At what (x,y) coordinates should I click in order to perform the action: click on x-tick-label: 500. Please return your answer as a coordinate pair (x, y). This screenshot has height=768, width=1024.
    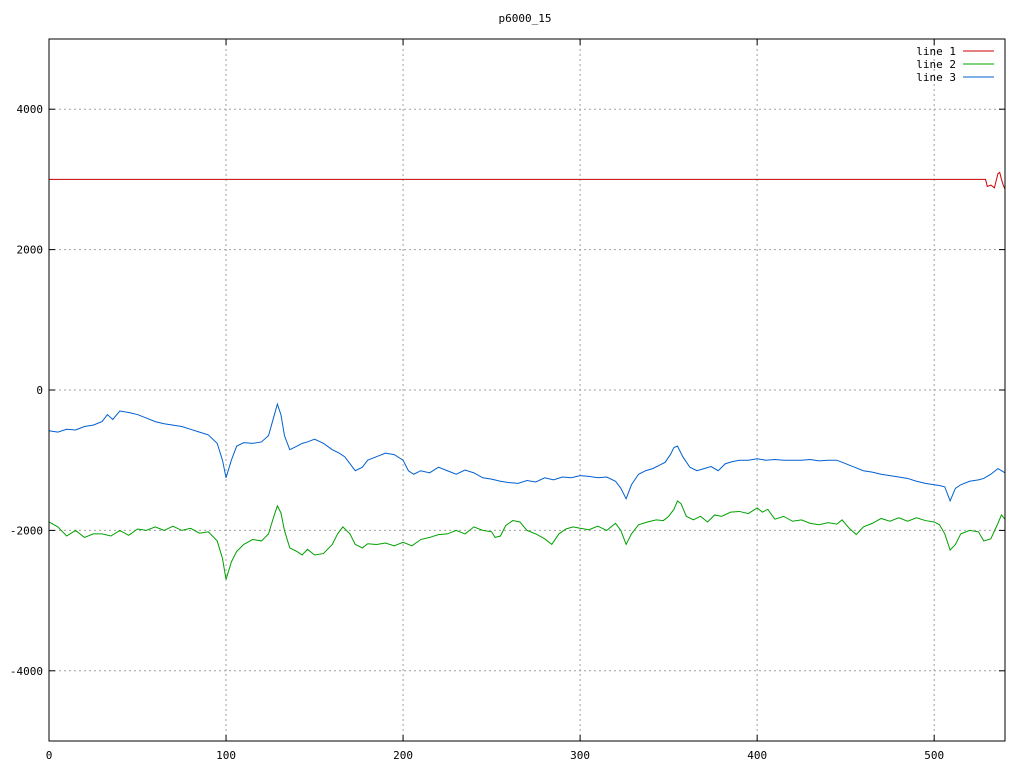
    Looking at the image, I should click on (934, 755).